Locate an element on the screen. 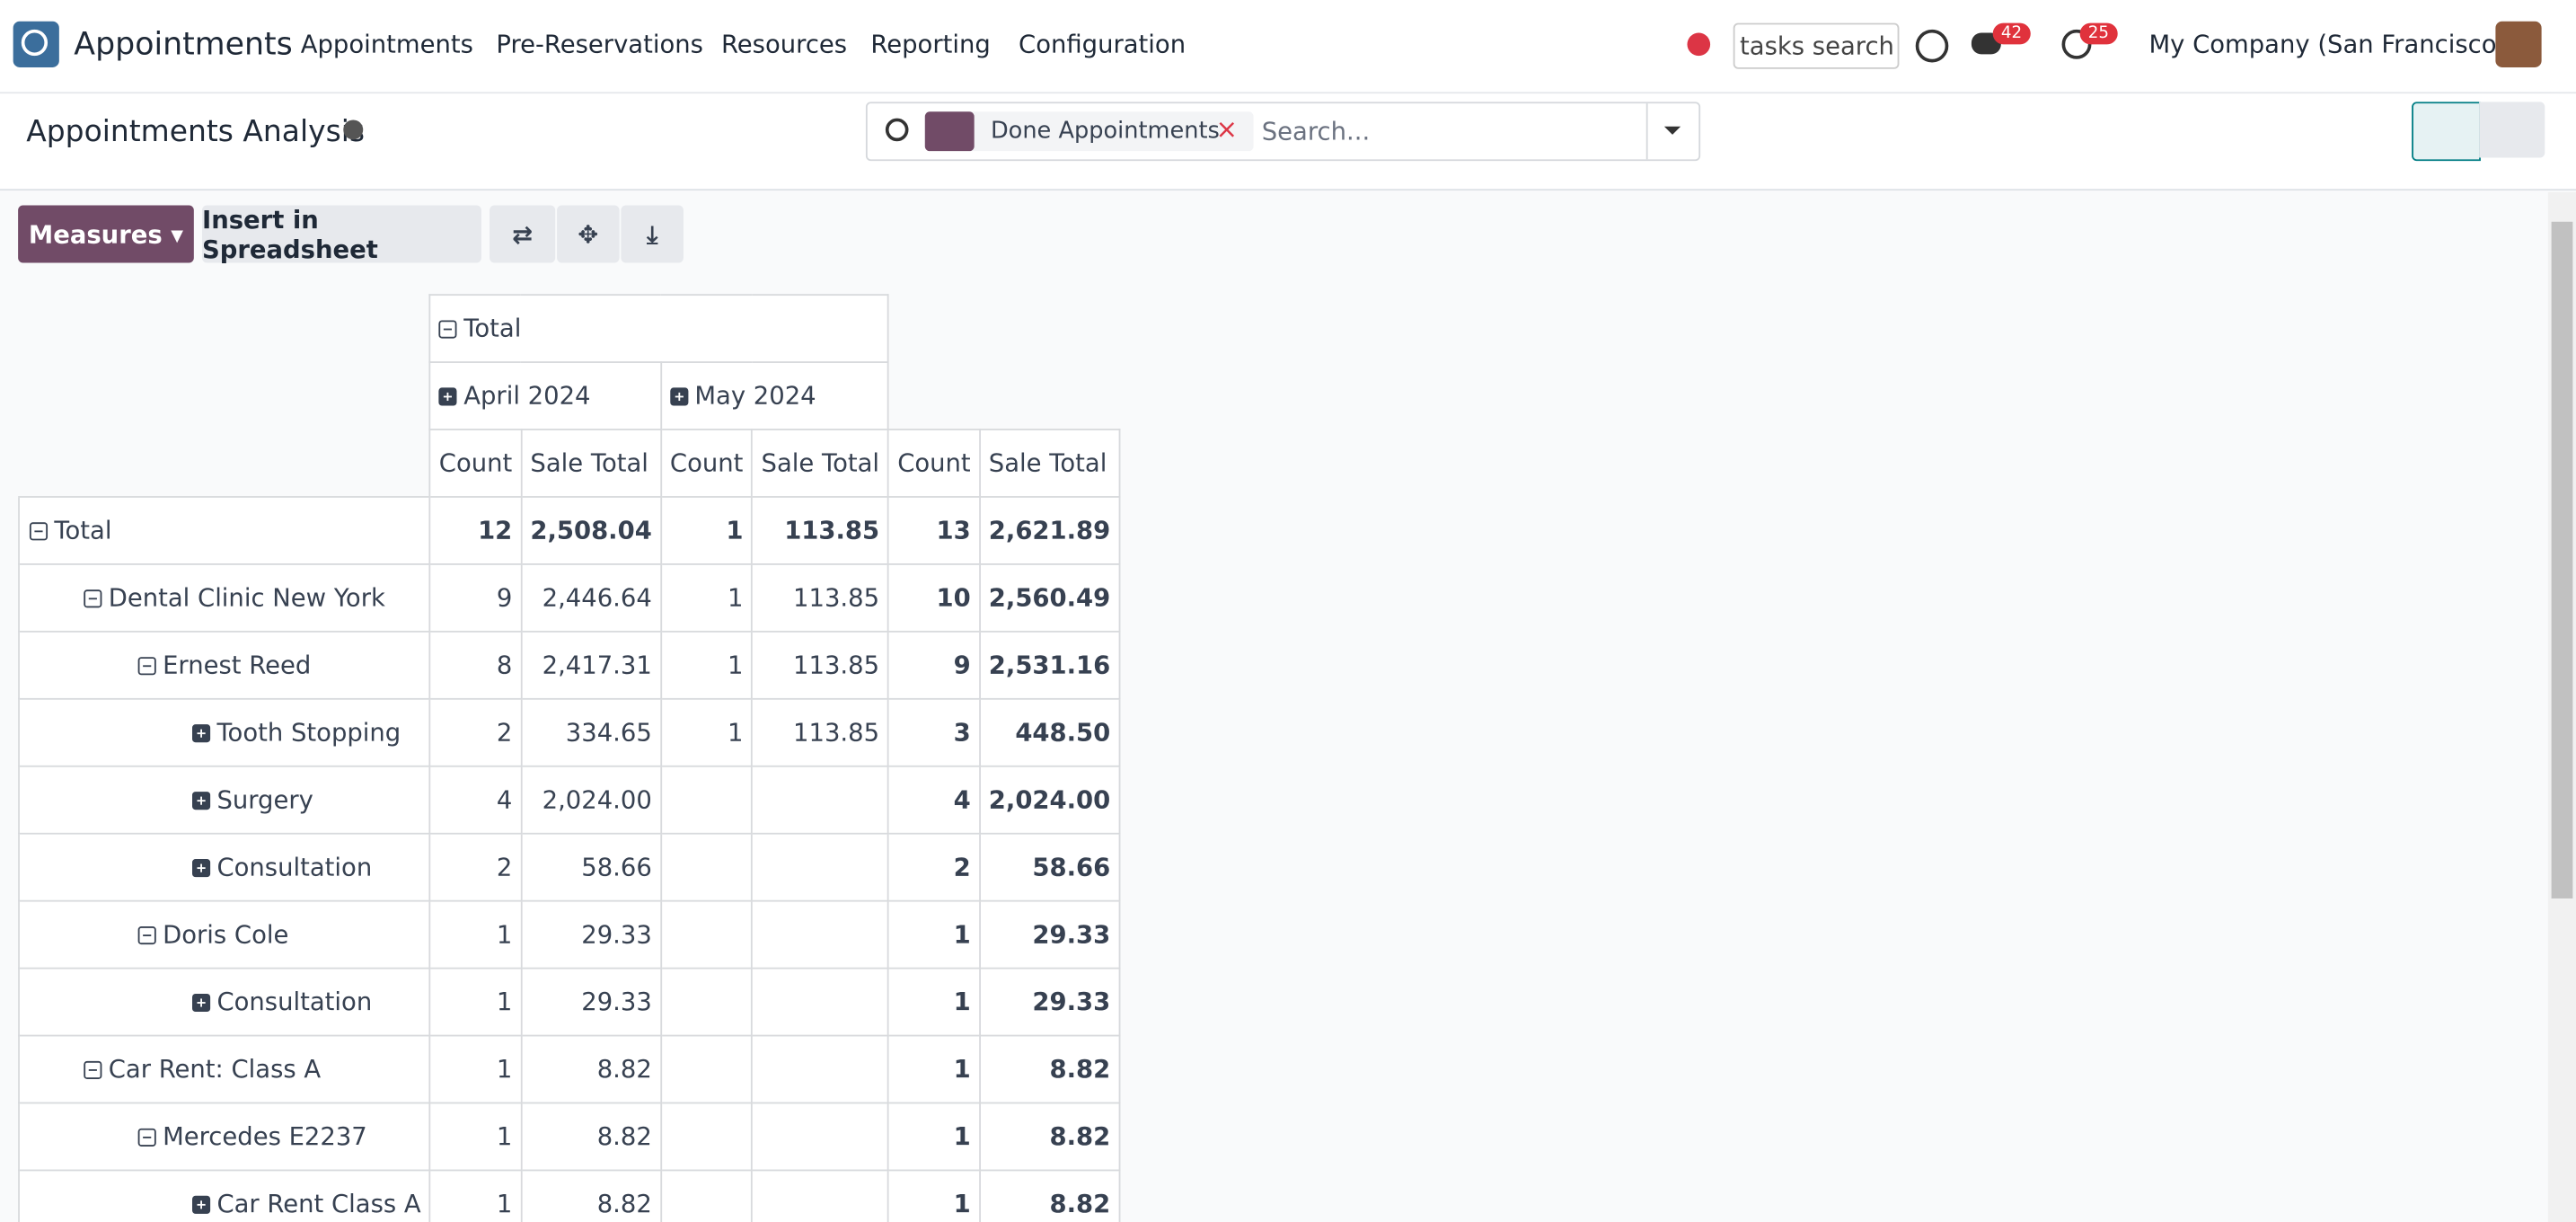  pivot-cell: 3 is located at coordinates (934, 732).